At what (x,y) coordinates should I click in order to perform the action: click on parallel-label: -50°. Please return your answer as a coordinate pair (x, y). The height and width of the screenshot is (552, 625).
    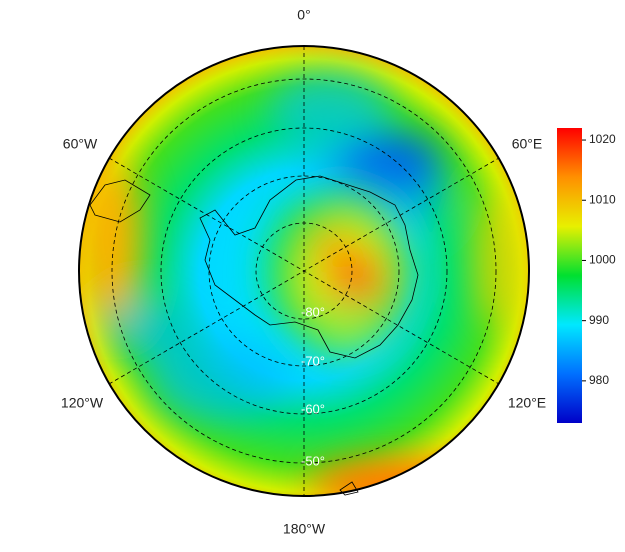
    Looking at the image, I should click on (313, 460).